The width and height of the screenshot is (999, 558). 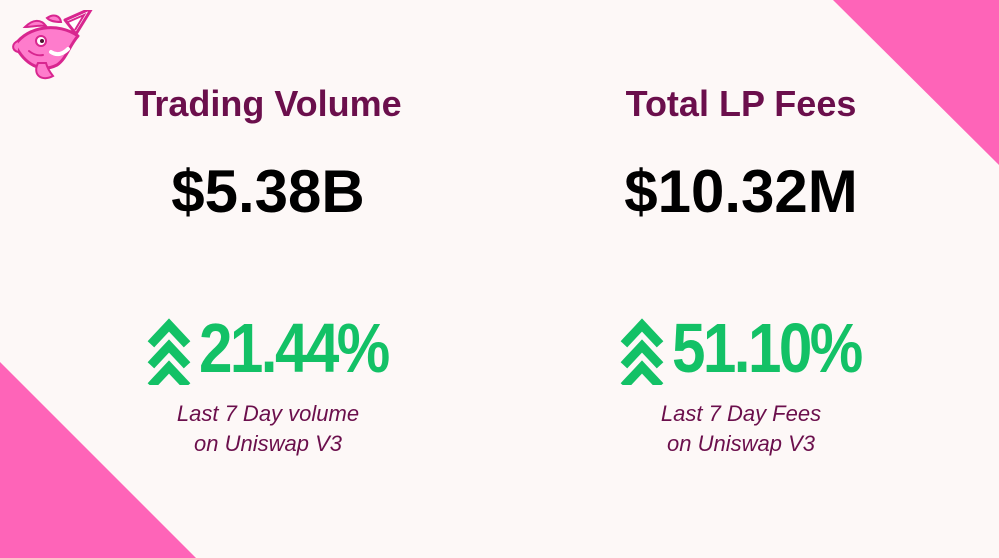 What do you see at coordinates (268, 429) in the screenshot?
I see `trading-volume-caption: Last 7 Day volume on Uniswap V3` at bounding box center [268, 429].